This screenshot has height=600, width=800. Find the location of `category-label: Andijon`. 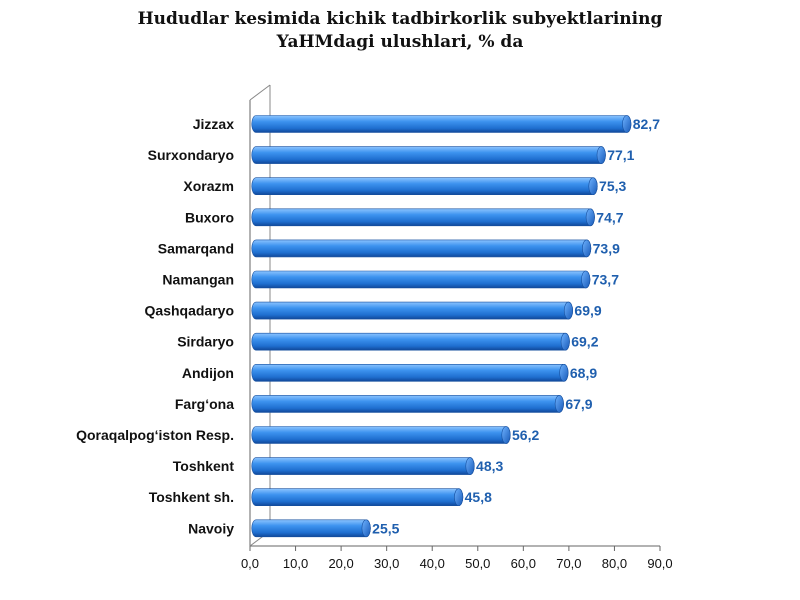

category-label: Andijon is located at coordinates (208, 373).